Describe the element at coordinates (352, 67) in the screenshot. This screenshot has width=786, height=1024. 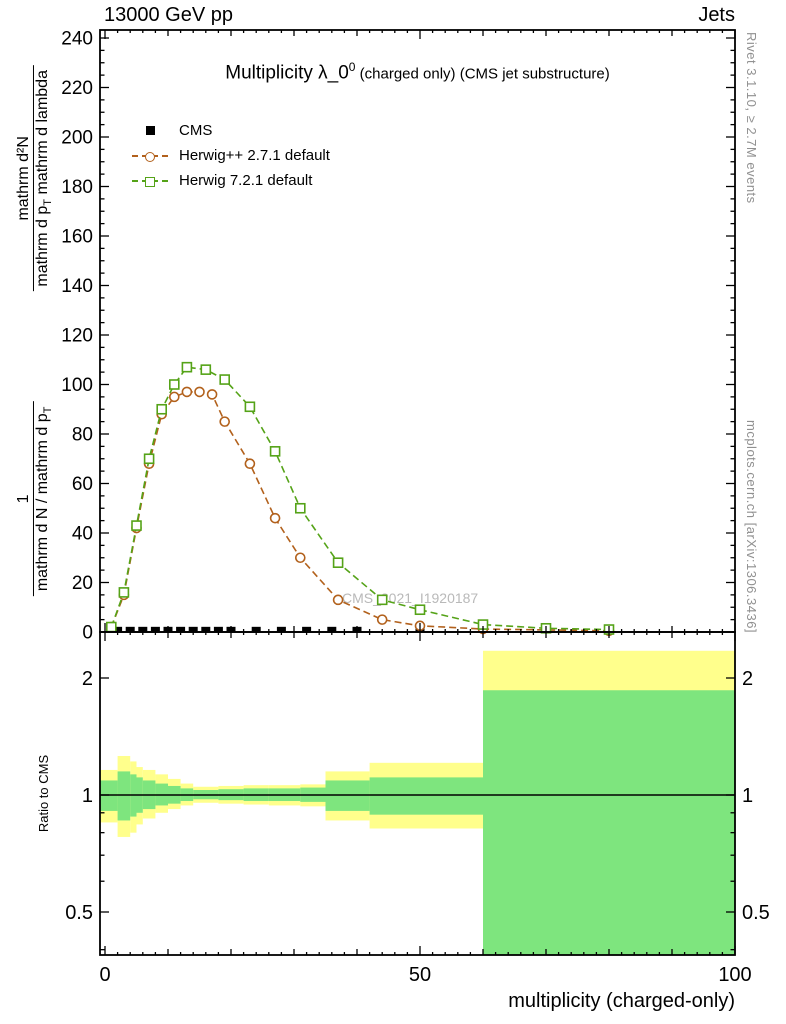
I see `plot-title-superscript: 0` at that location.